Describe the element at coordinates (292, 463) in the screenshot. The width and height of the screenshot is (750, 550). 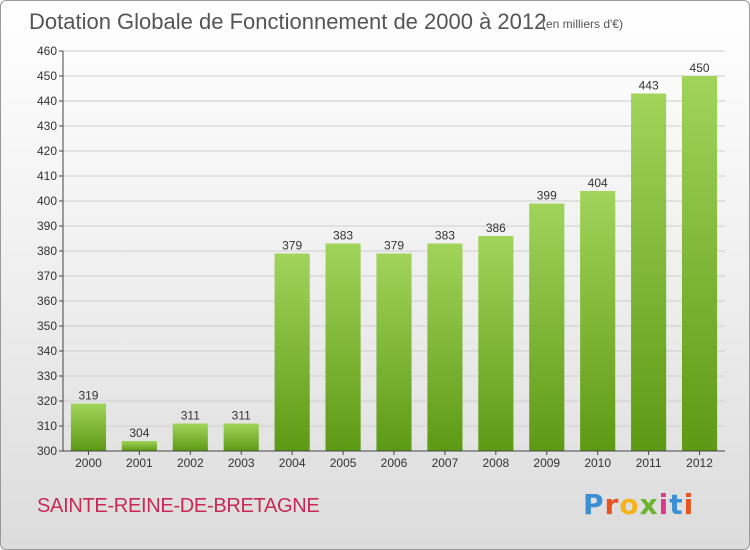
I see `x-tick-label: 2004` at that location.